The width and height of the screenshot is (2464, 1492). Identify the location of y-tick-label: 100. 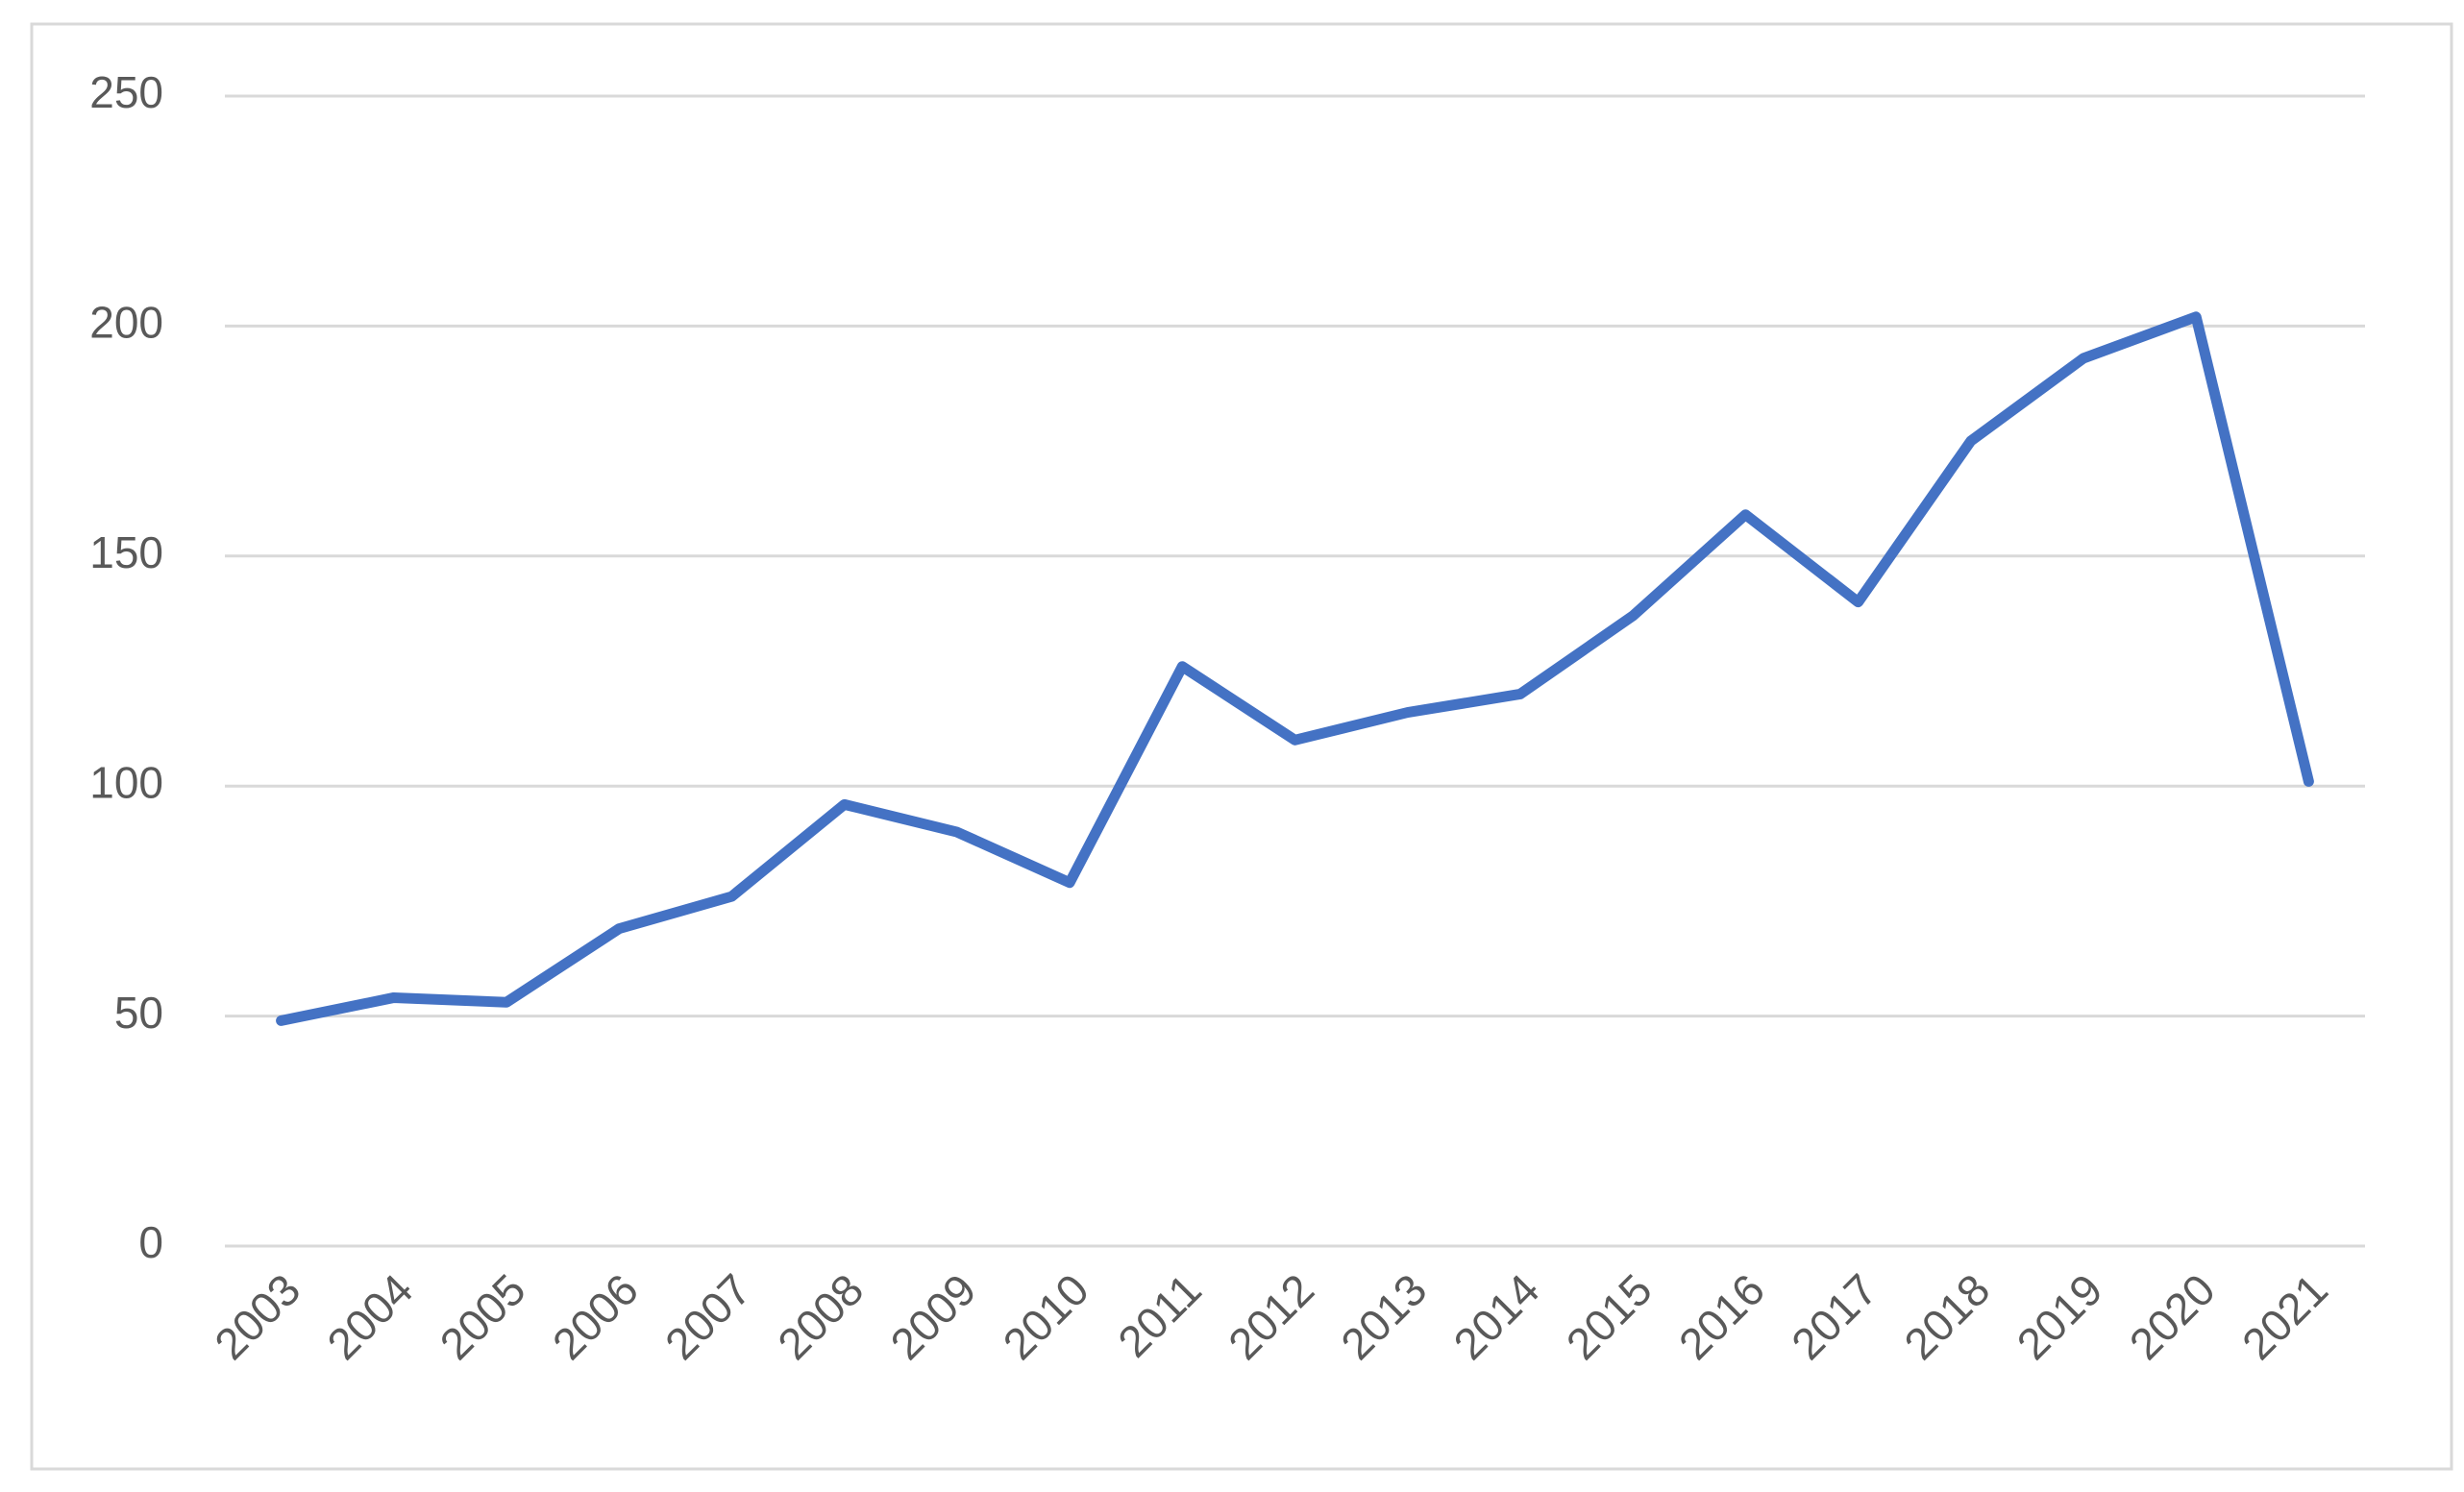
(126, 782).